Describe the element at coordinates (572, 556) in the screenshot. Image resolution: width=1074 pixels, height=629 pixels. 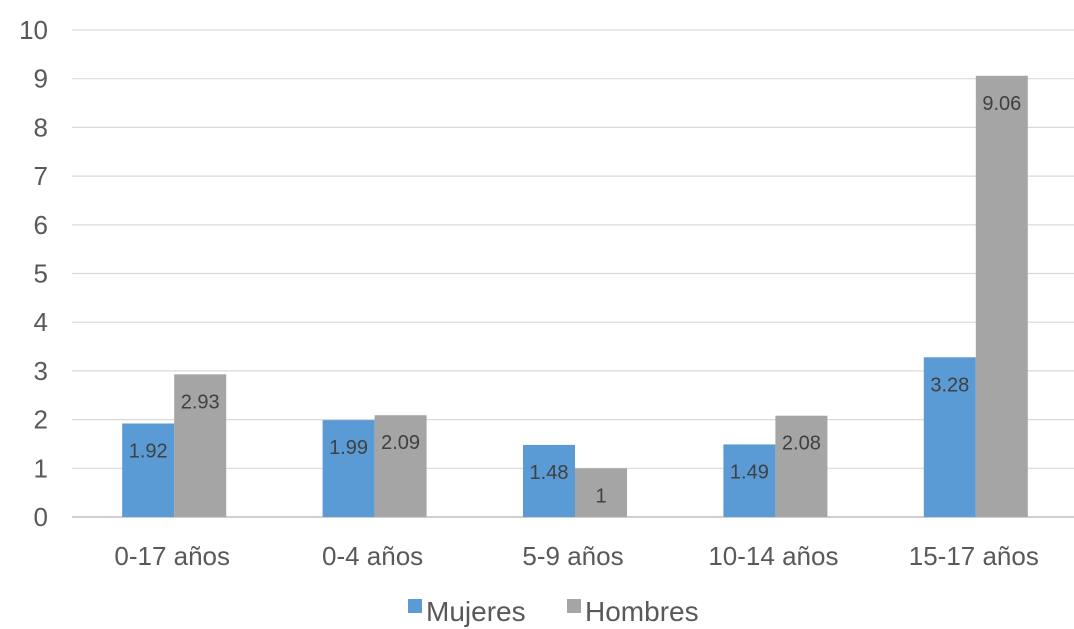
I see `x-tick-label: 5-9 años` at that location.